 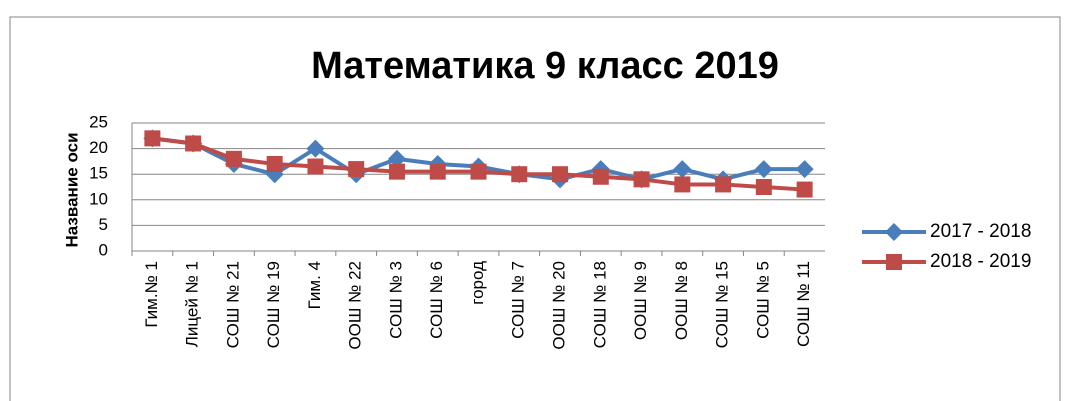 I want to click on legend-label: 2017 - 2018, so click(x=980, y=231).